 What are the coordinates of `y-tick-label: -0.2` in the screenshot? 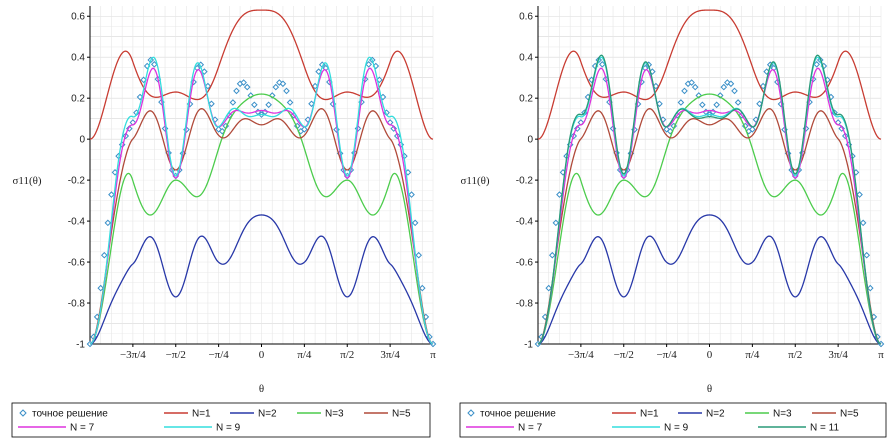 It's located at (525, 181).